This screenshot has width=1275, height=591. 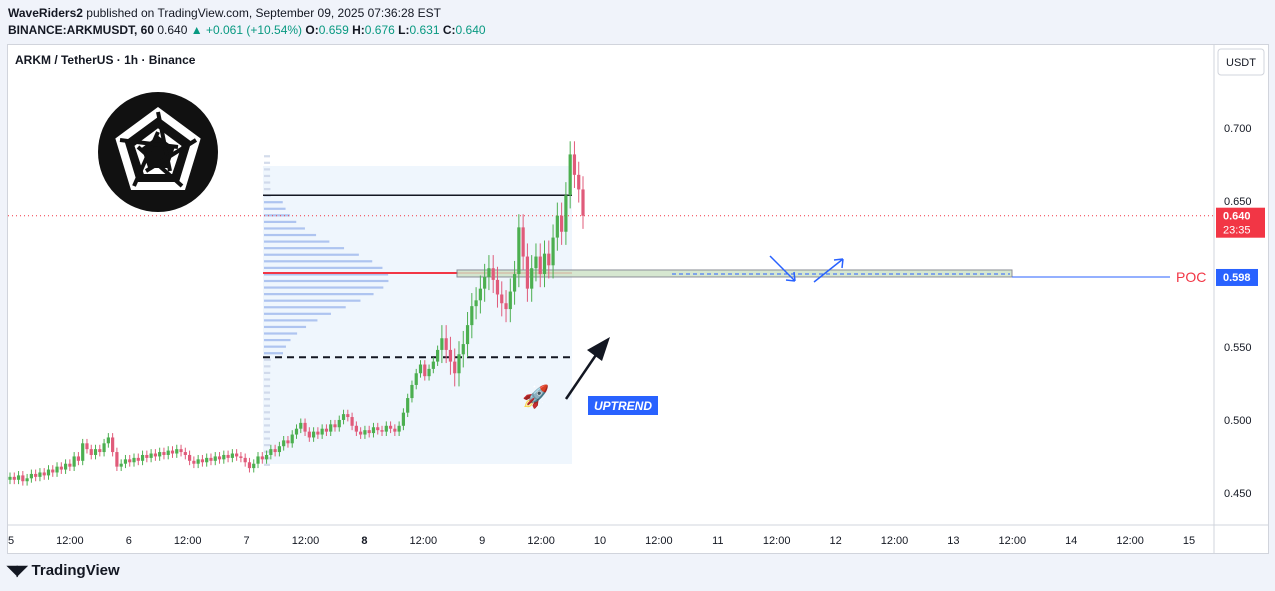 What do you see at coordinates (1189, 541) in the screenshot?
I see `time-tick-label: 15` at bounding box center [1189, 541].